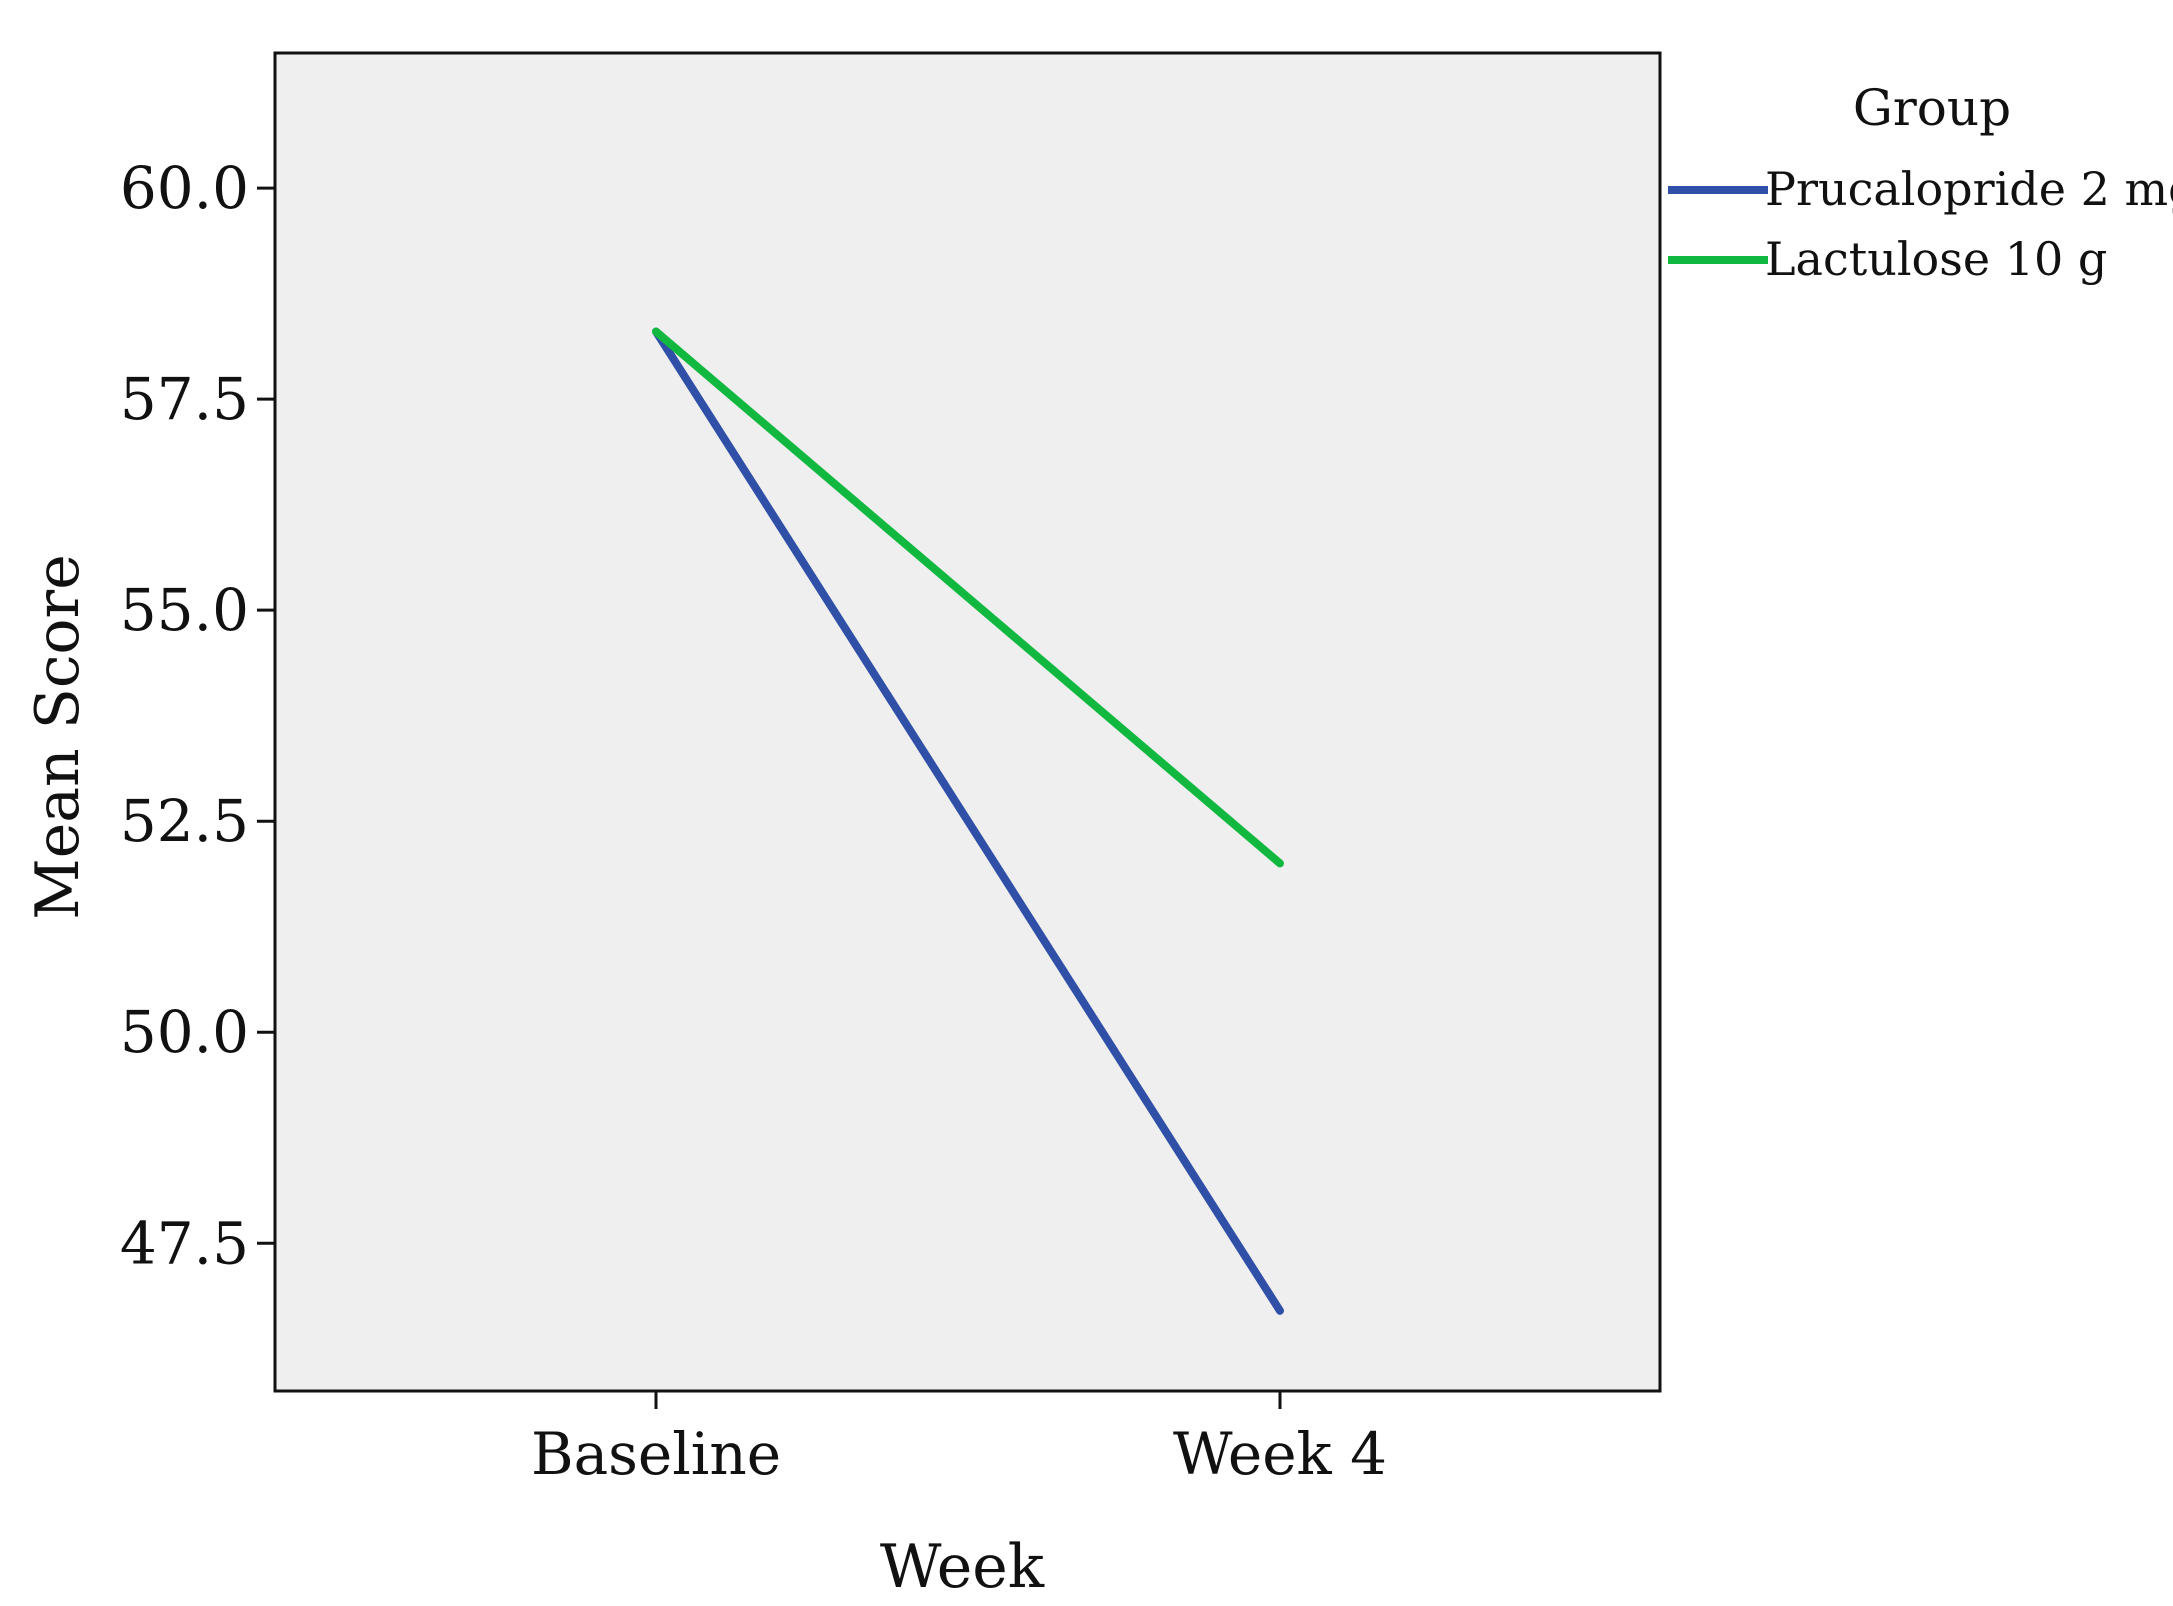  What do you see at coordinates (184, 610) in the screenshot?
I see `y-tick-label: 55.0` at bounding box center [184, 610].